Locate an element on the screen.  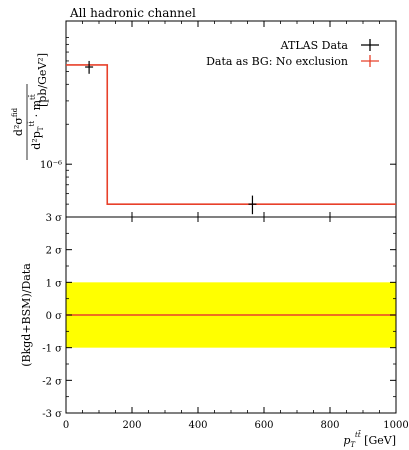
xtick-label: 400 is located at coordinates (197, 425).